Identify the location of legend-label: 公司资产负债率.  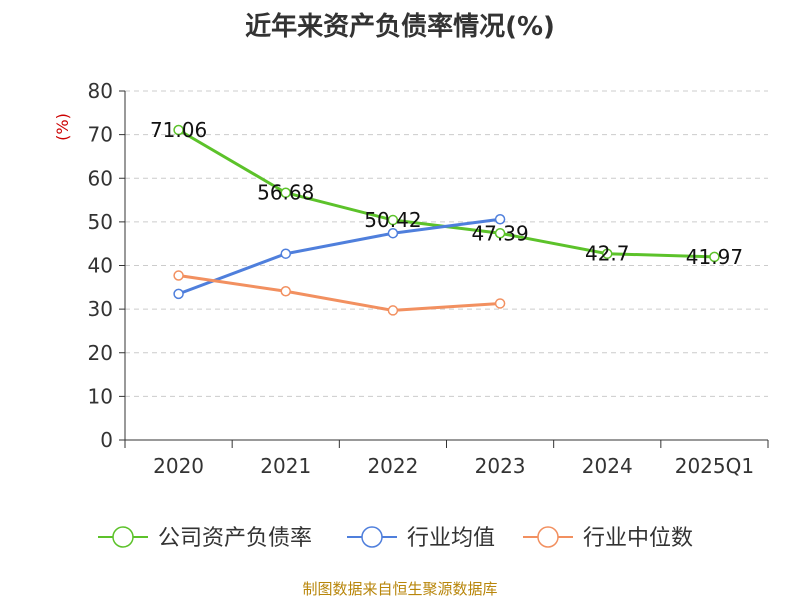
(235, 538).